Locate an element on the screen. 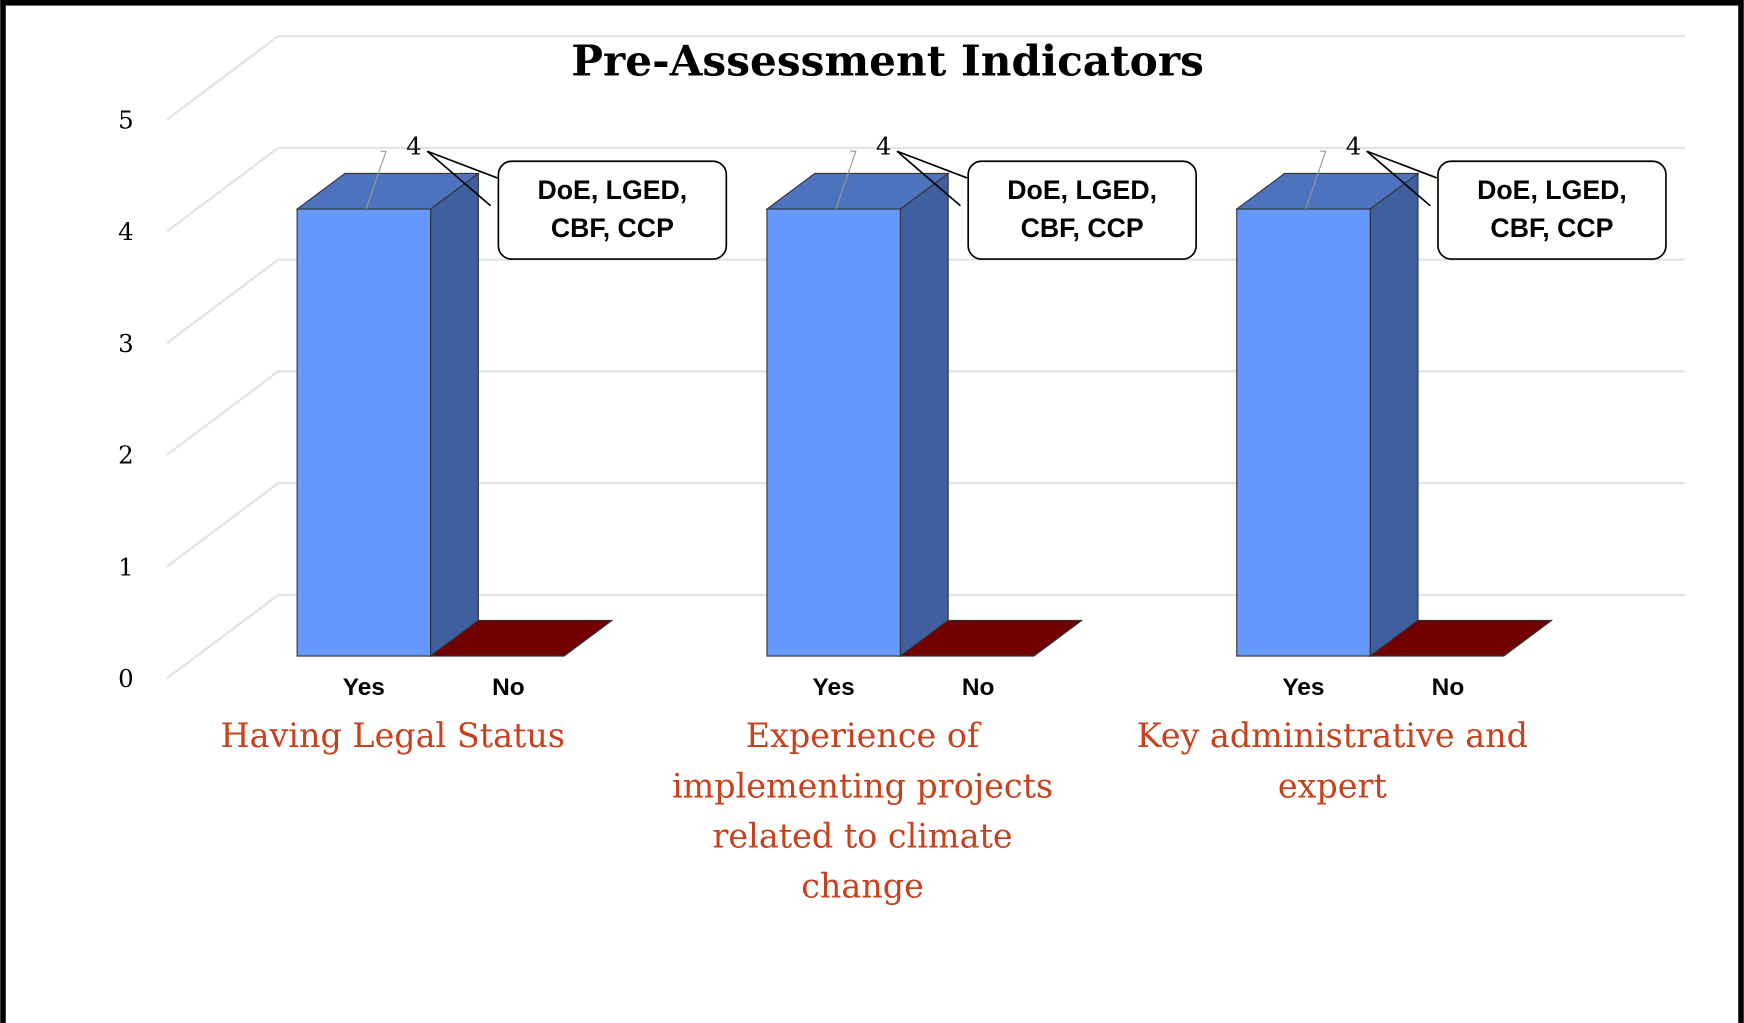 This screenshot has height=1023, width=1744. y-tick-label: 3 is located at coordinates (126, 343).